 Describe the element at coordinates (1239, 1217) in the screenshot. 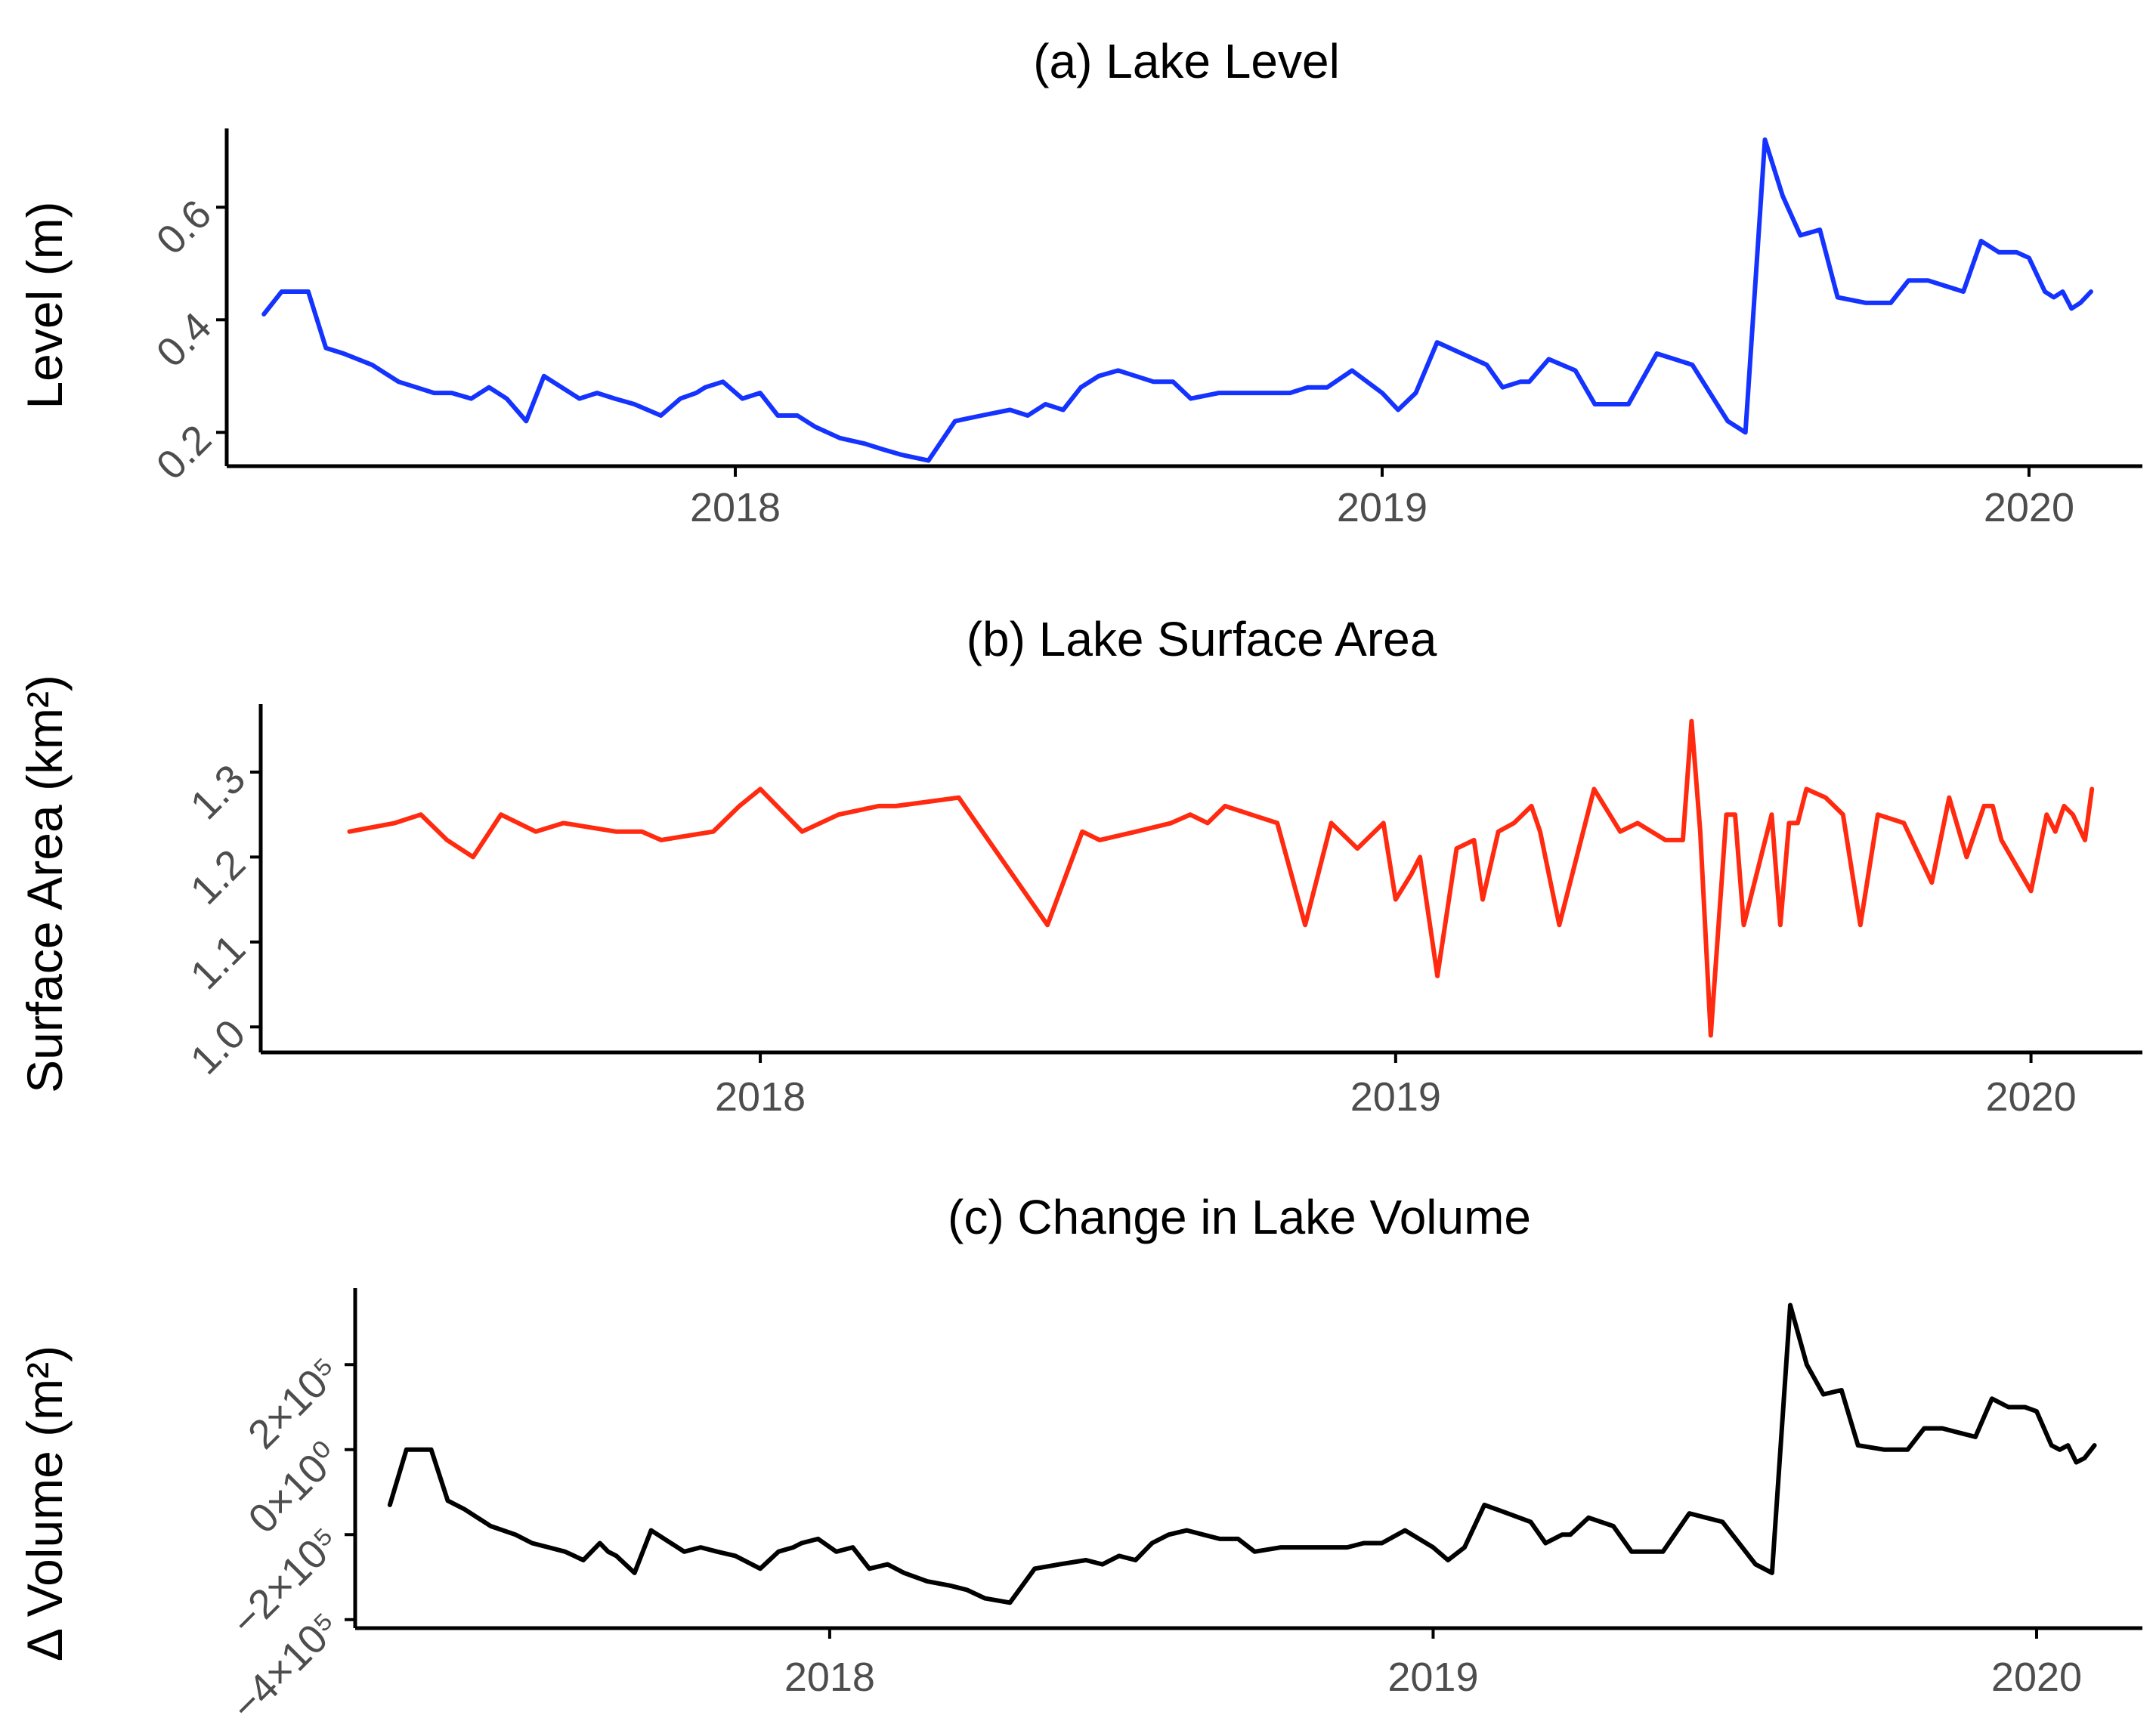

I see `panel-title: (c) Change in Lake Volume` at that location.